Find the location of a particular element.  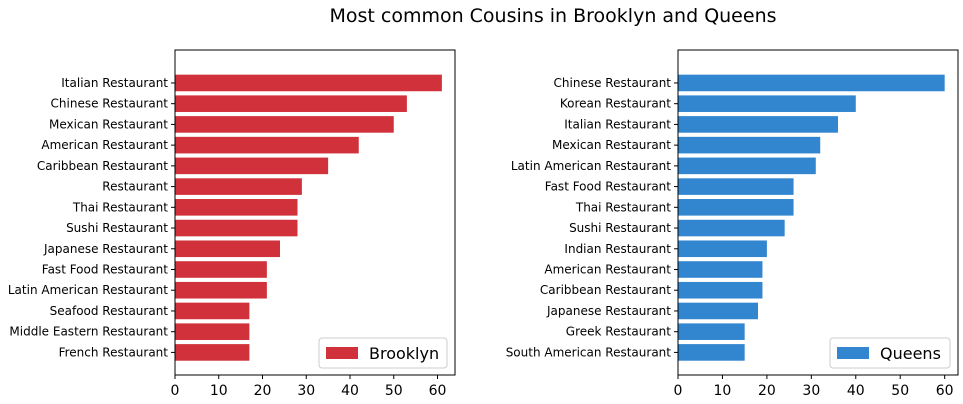

brooklyn-legend-box is located at coordinates (383, 353).